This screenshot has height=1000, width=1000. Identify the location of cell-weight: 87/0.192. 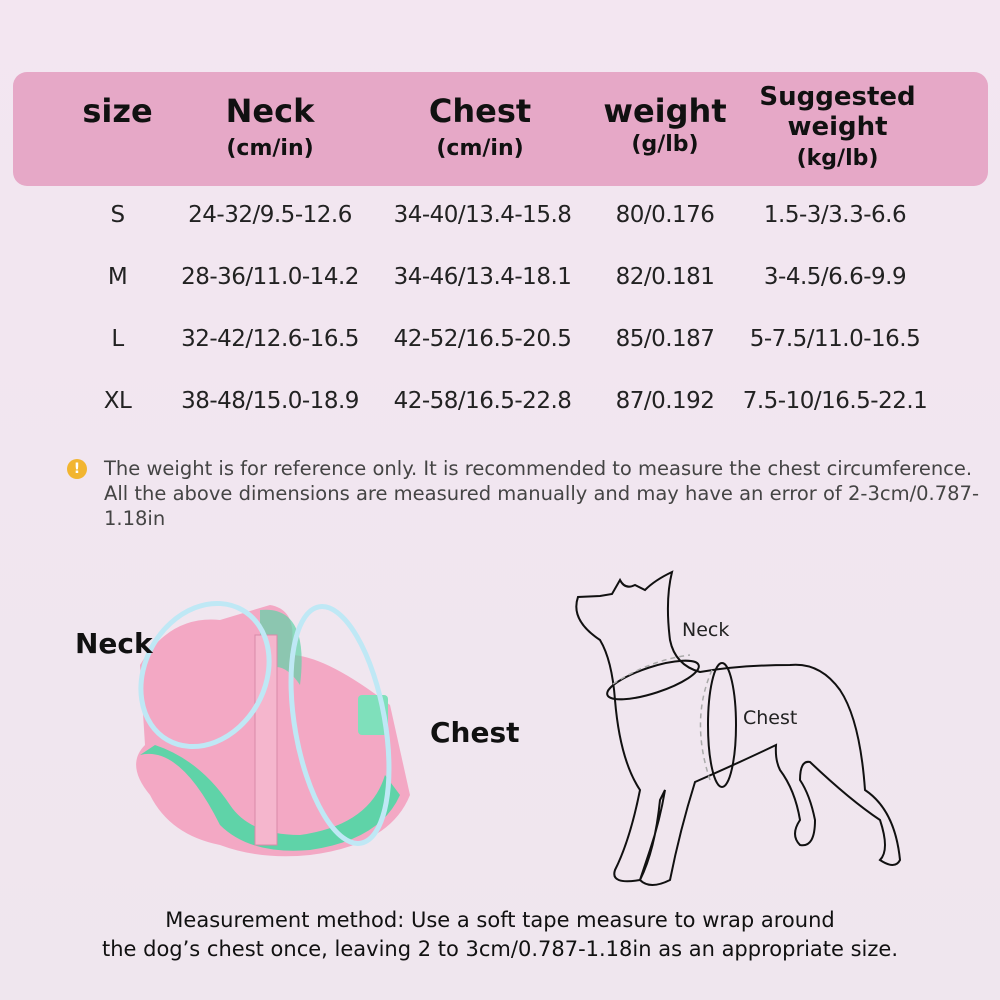
(665, 401).